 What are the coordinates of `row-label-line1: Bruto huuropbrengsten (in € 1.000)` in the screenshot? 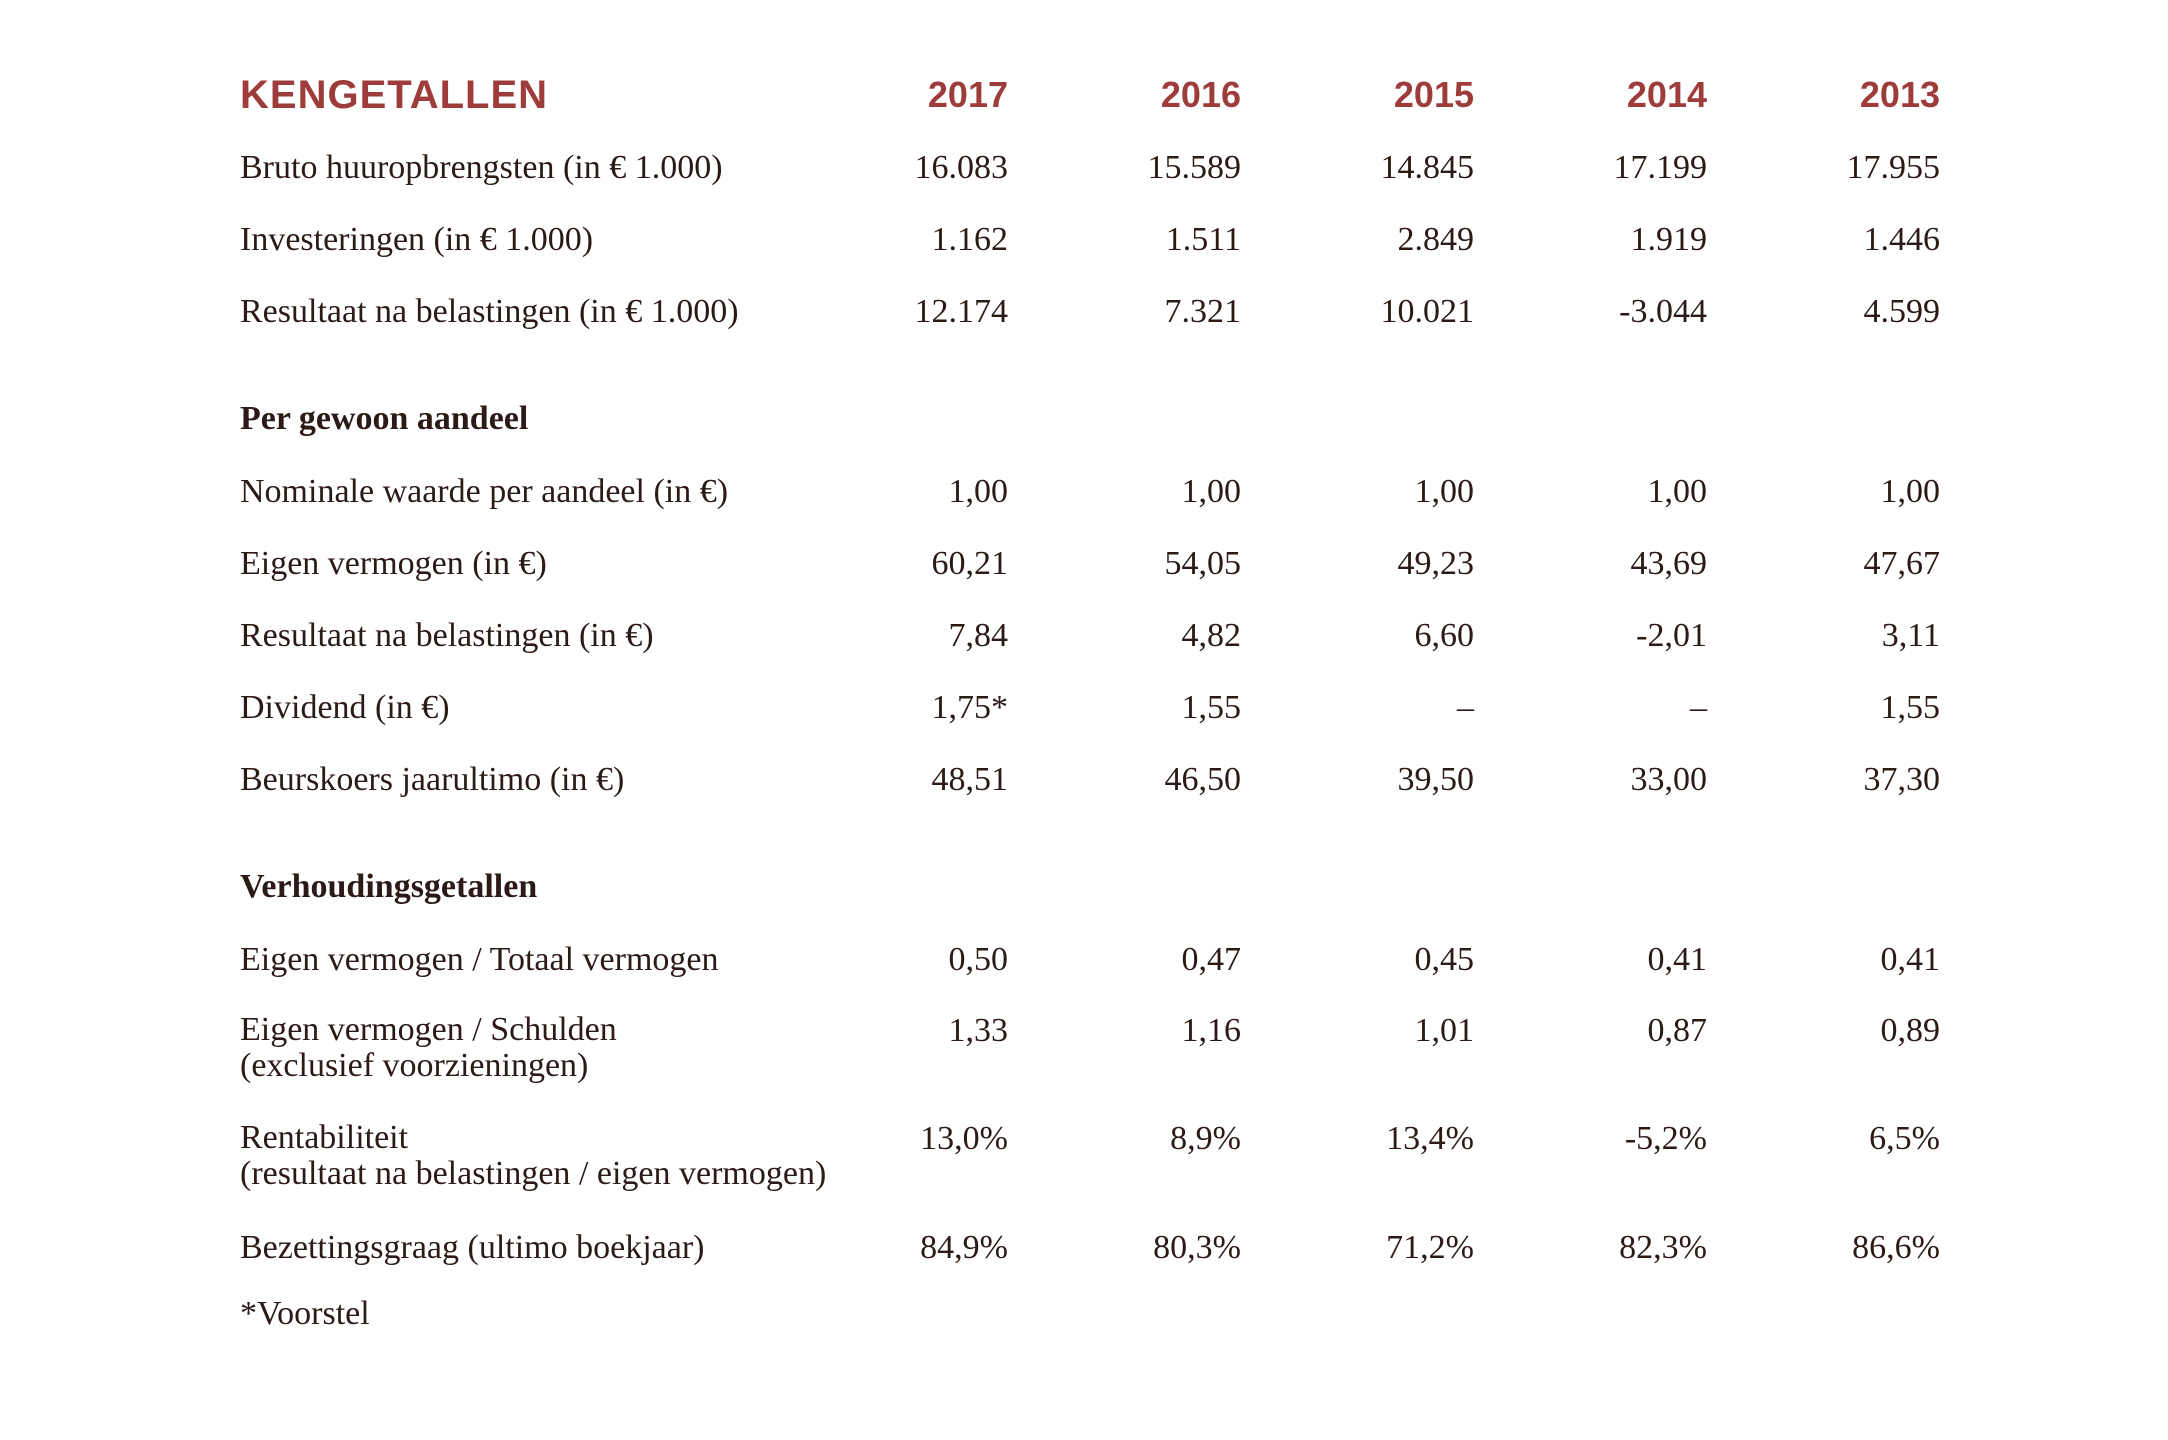 It's located at (481, 167).